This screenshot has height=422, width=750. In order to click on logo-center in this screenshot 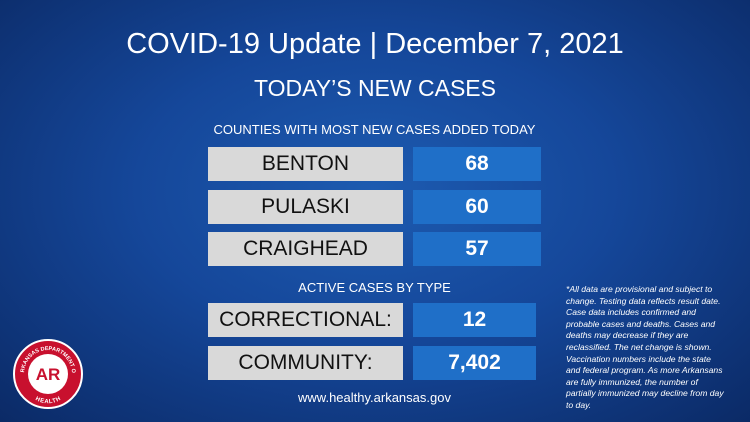, I will do `click(48, 374)`.